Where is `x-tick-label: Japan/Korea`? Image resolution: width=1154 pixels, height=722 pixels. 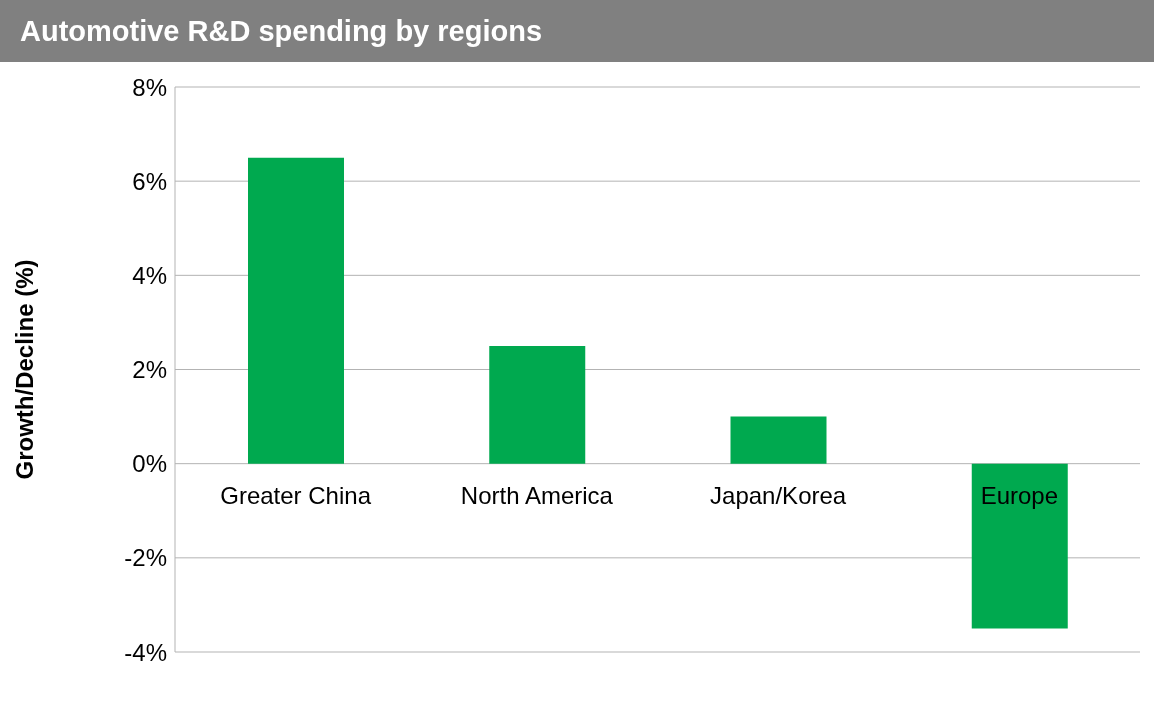 x-tick-label: Japan/Korea is located at coordinates (778, 495).